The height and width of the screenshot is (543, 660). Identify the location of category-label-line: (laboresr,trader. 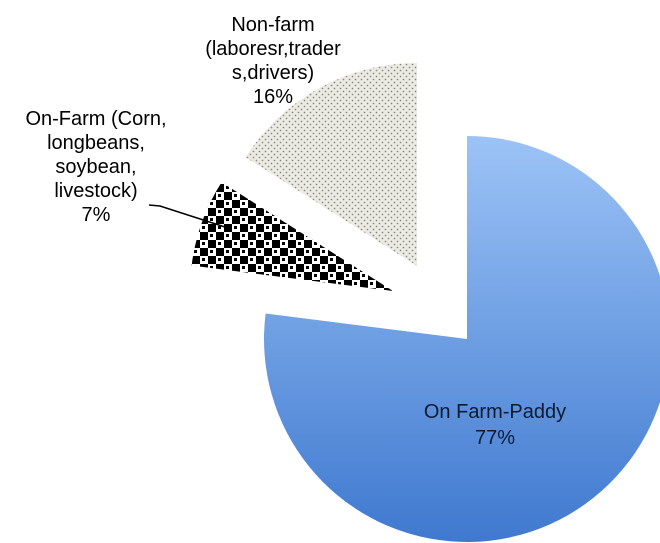
(273, 49).